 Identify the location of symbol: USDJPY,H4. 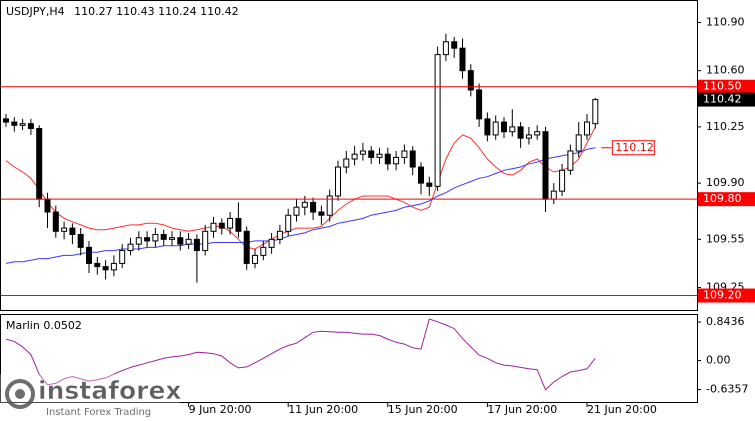
(35, 11).